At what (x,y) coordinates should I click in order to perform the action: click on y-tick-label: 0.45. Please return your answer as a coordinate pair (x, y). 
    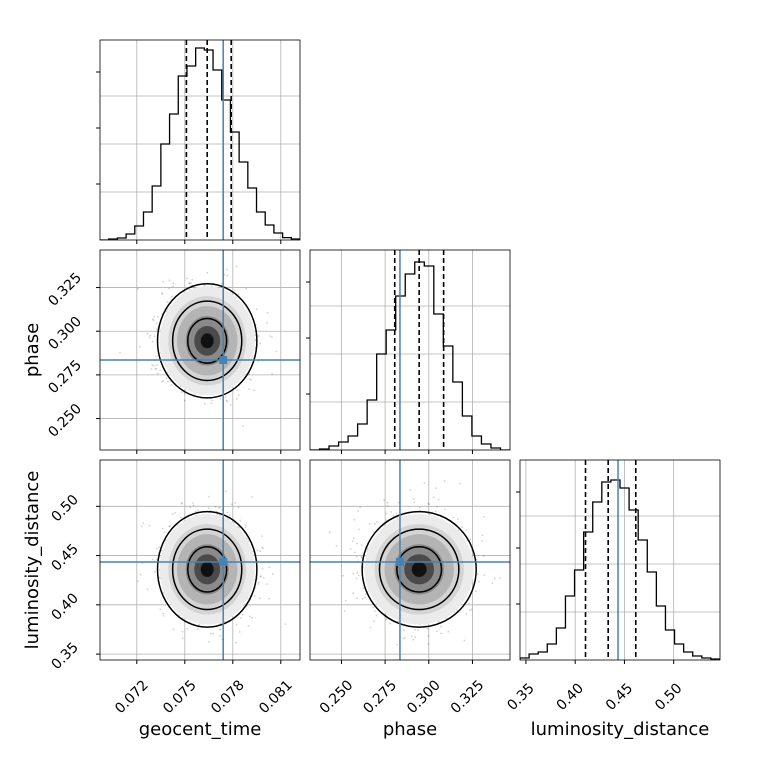
    Looking at the image, I should click on (64, 557).